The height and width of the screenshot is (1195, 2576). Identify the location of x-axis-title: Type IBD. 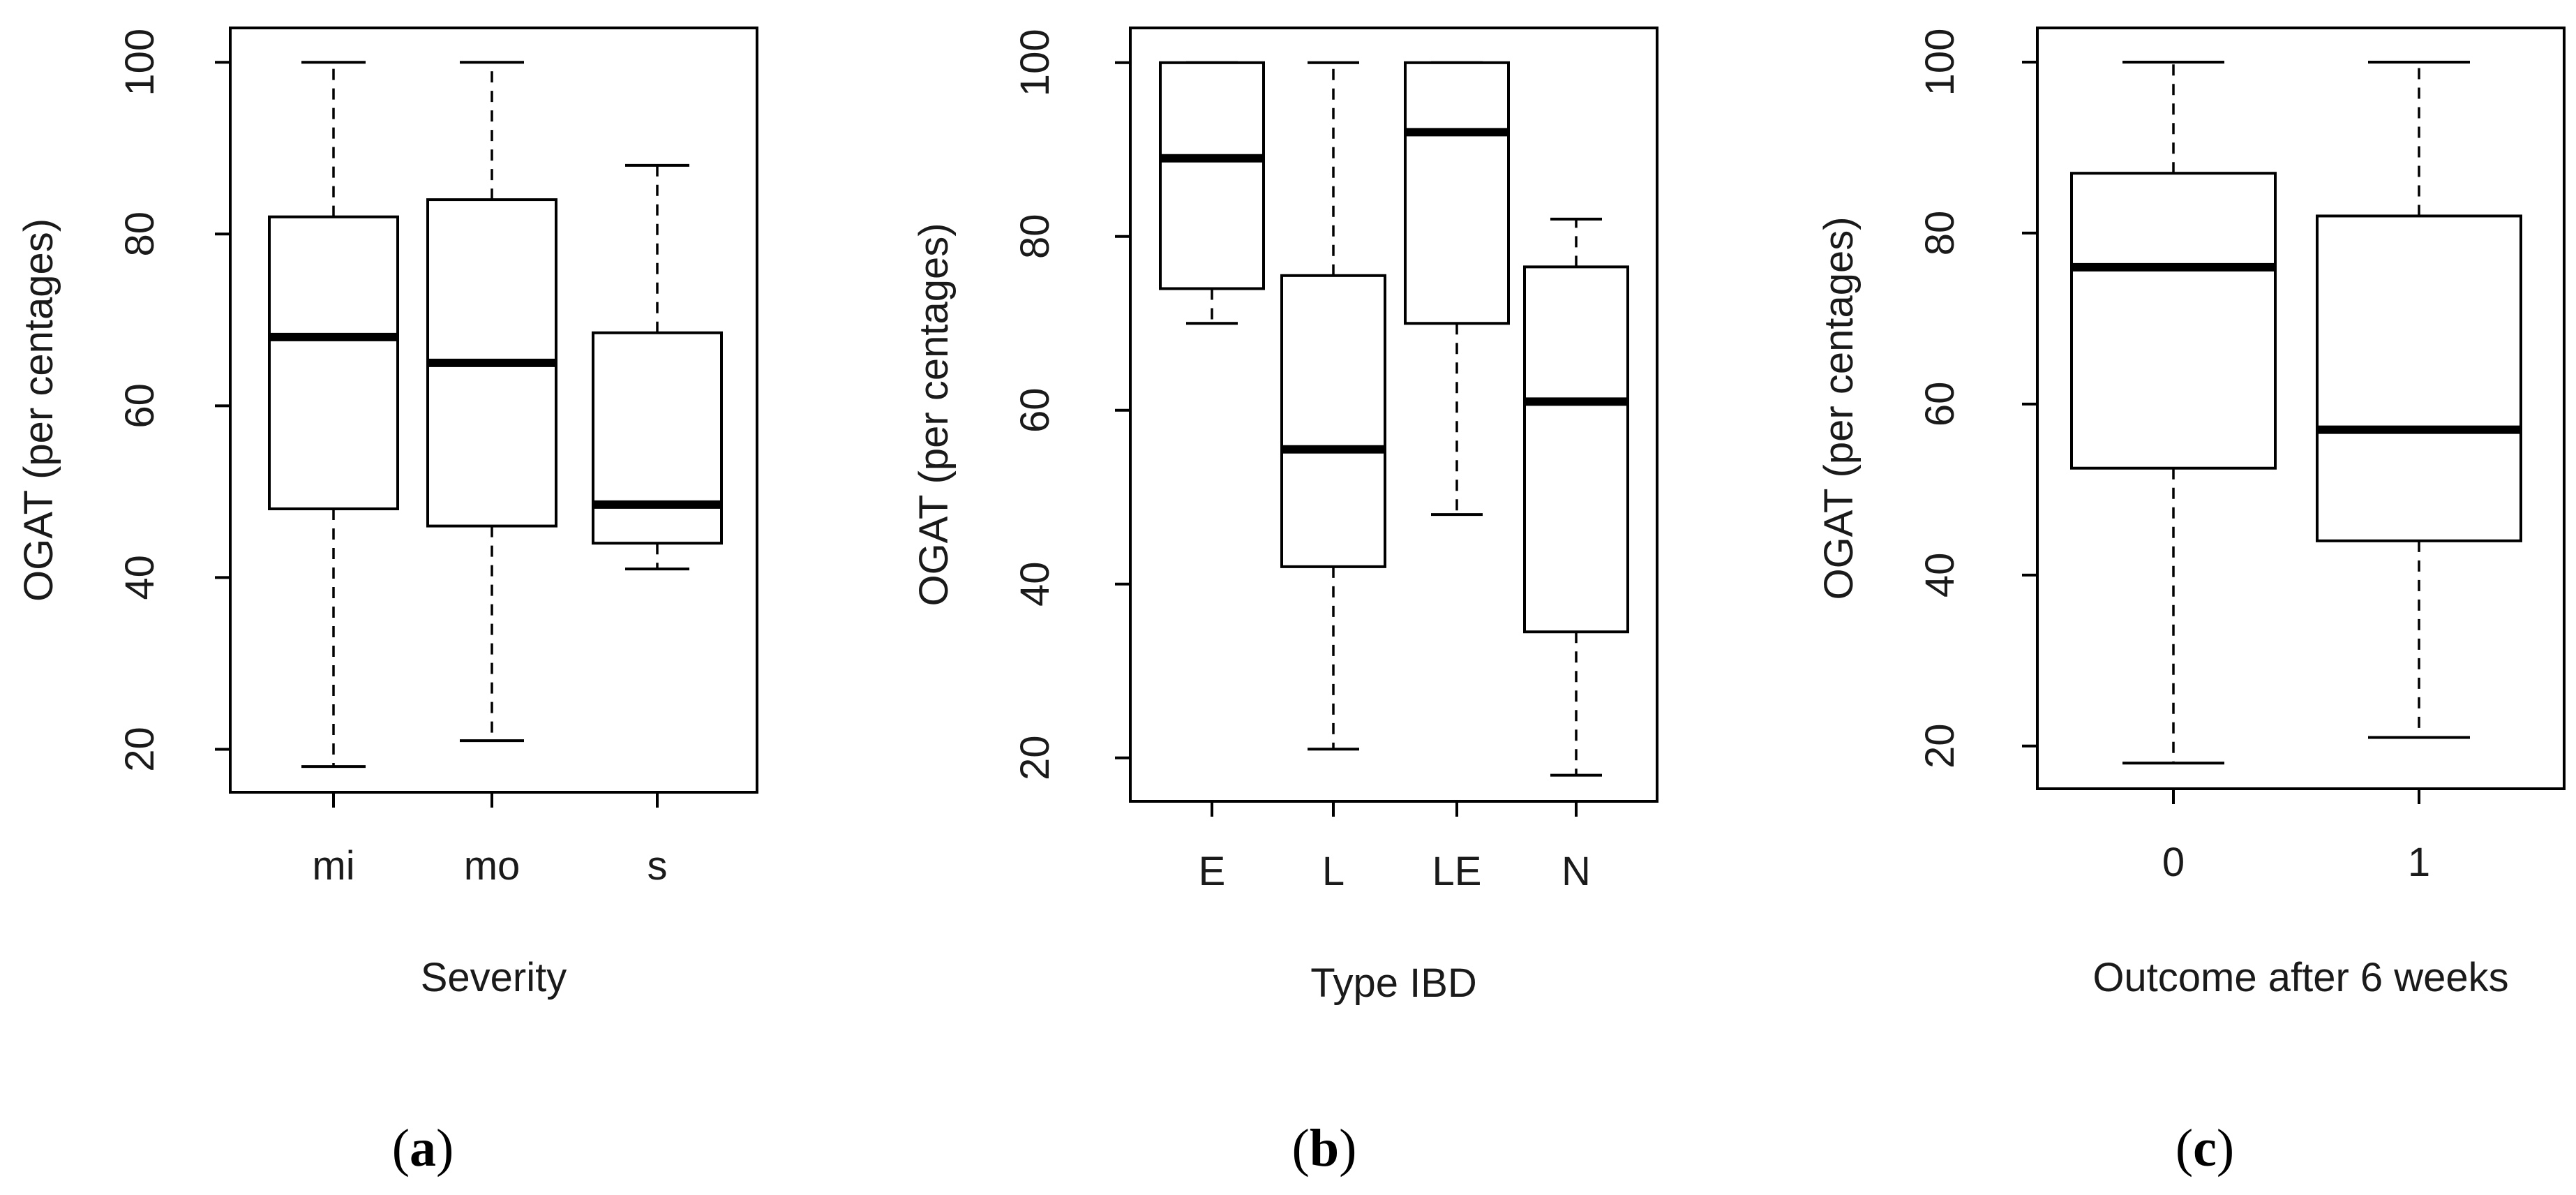
(1393, 983).